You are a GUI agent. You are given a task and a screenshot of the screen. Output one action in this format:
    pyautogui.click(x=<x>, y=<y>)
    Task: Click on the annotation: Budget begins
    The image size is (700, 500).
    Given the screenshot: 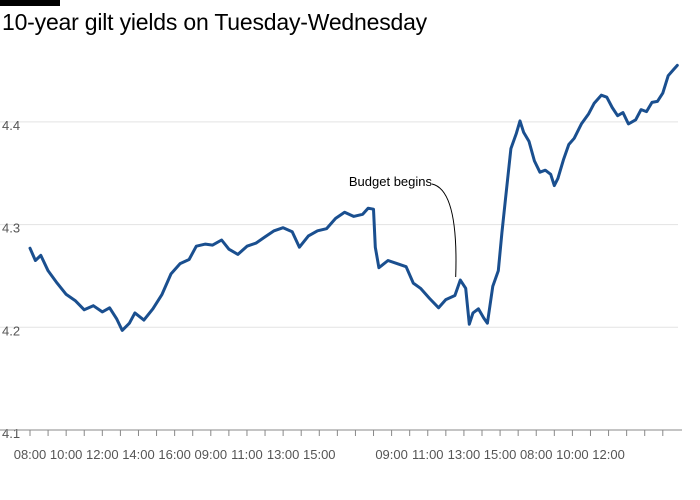 What is the action you would take?
    pyautogui.click(x=403, y=226)
    